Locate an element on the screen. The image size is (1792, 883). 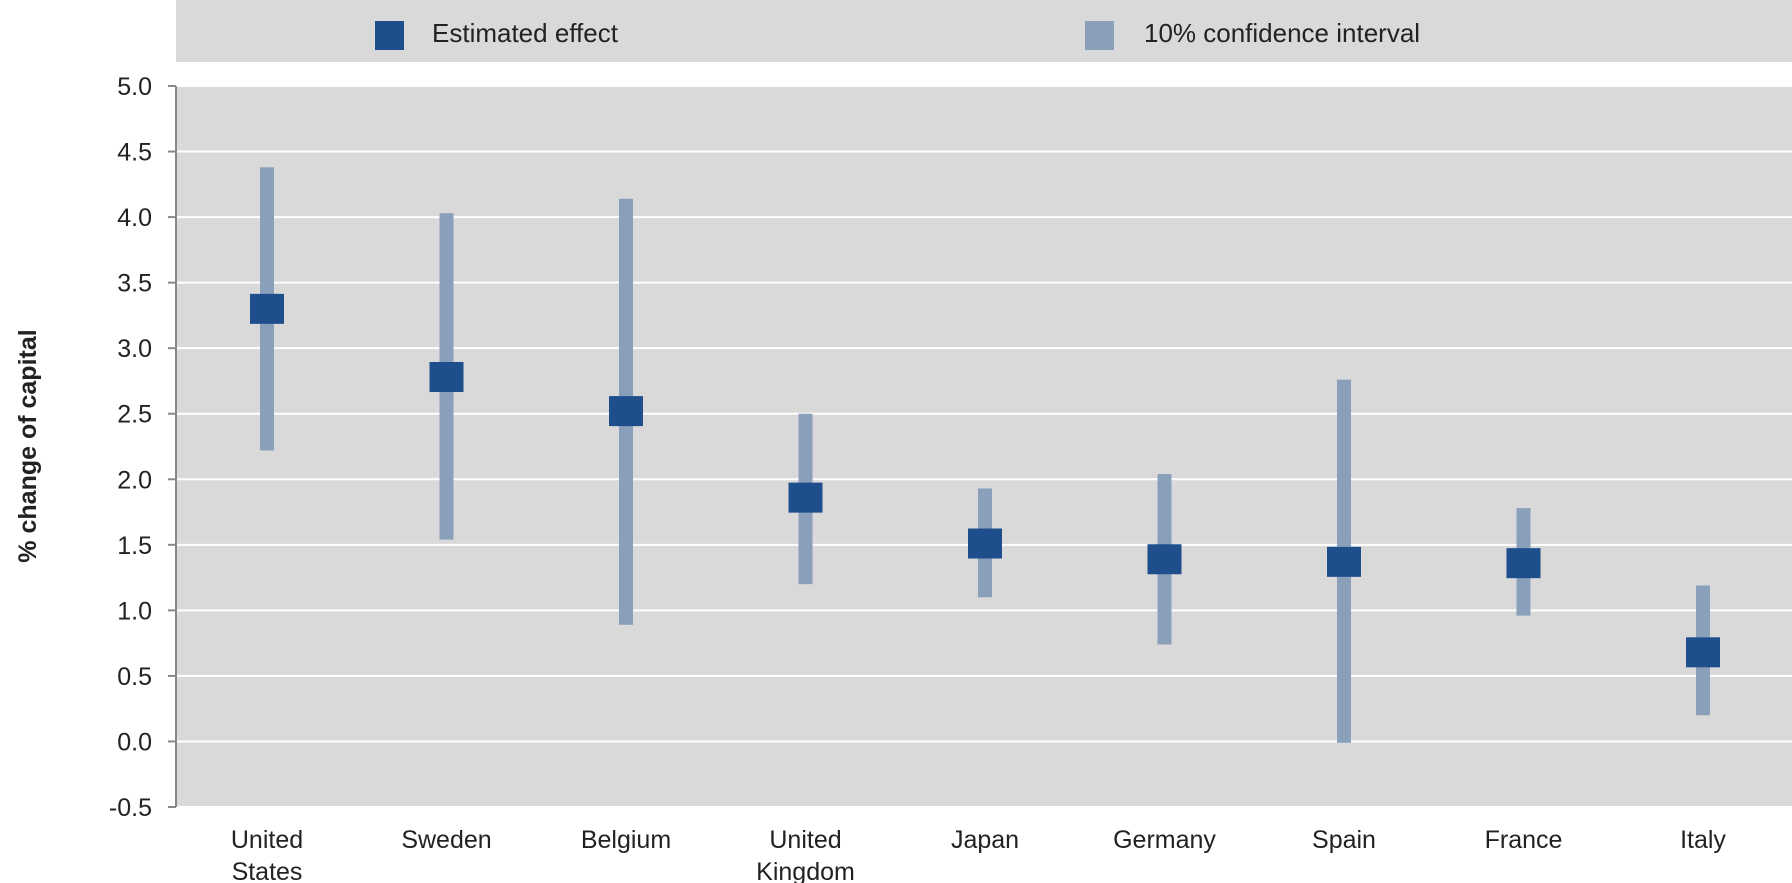
y-tick-label: 2.5 is located at coordinates (134, 415).